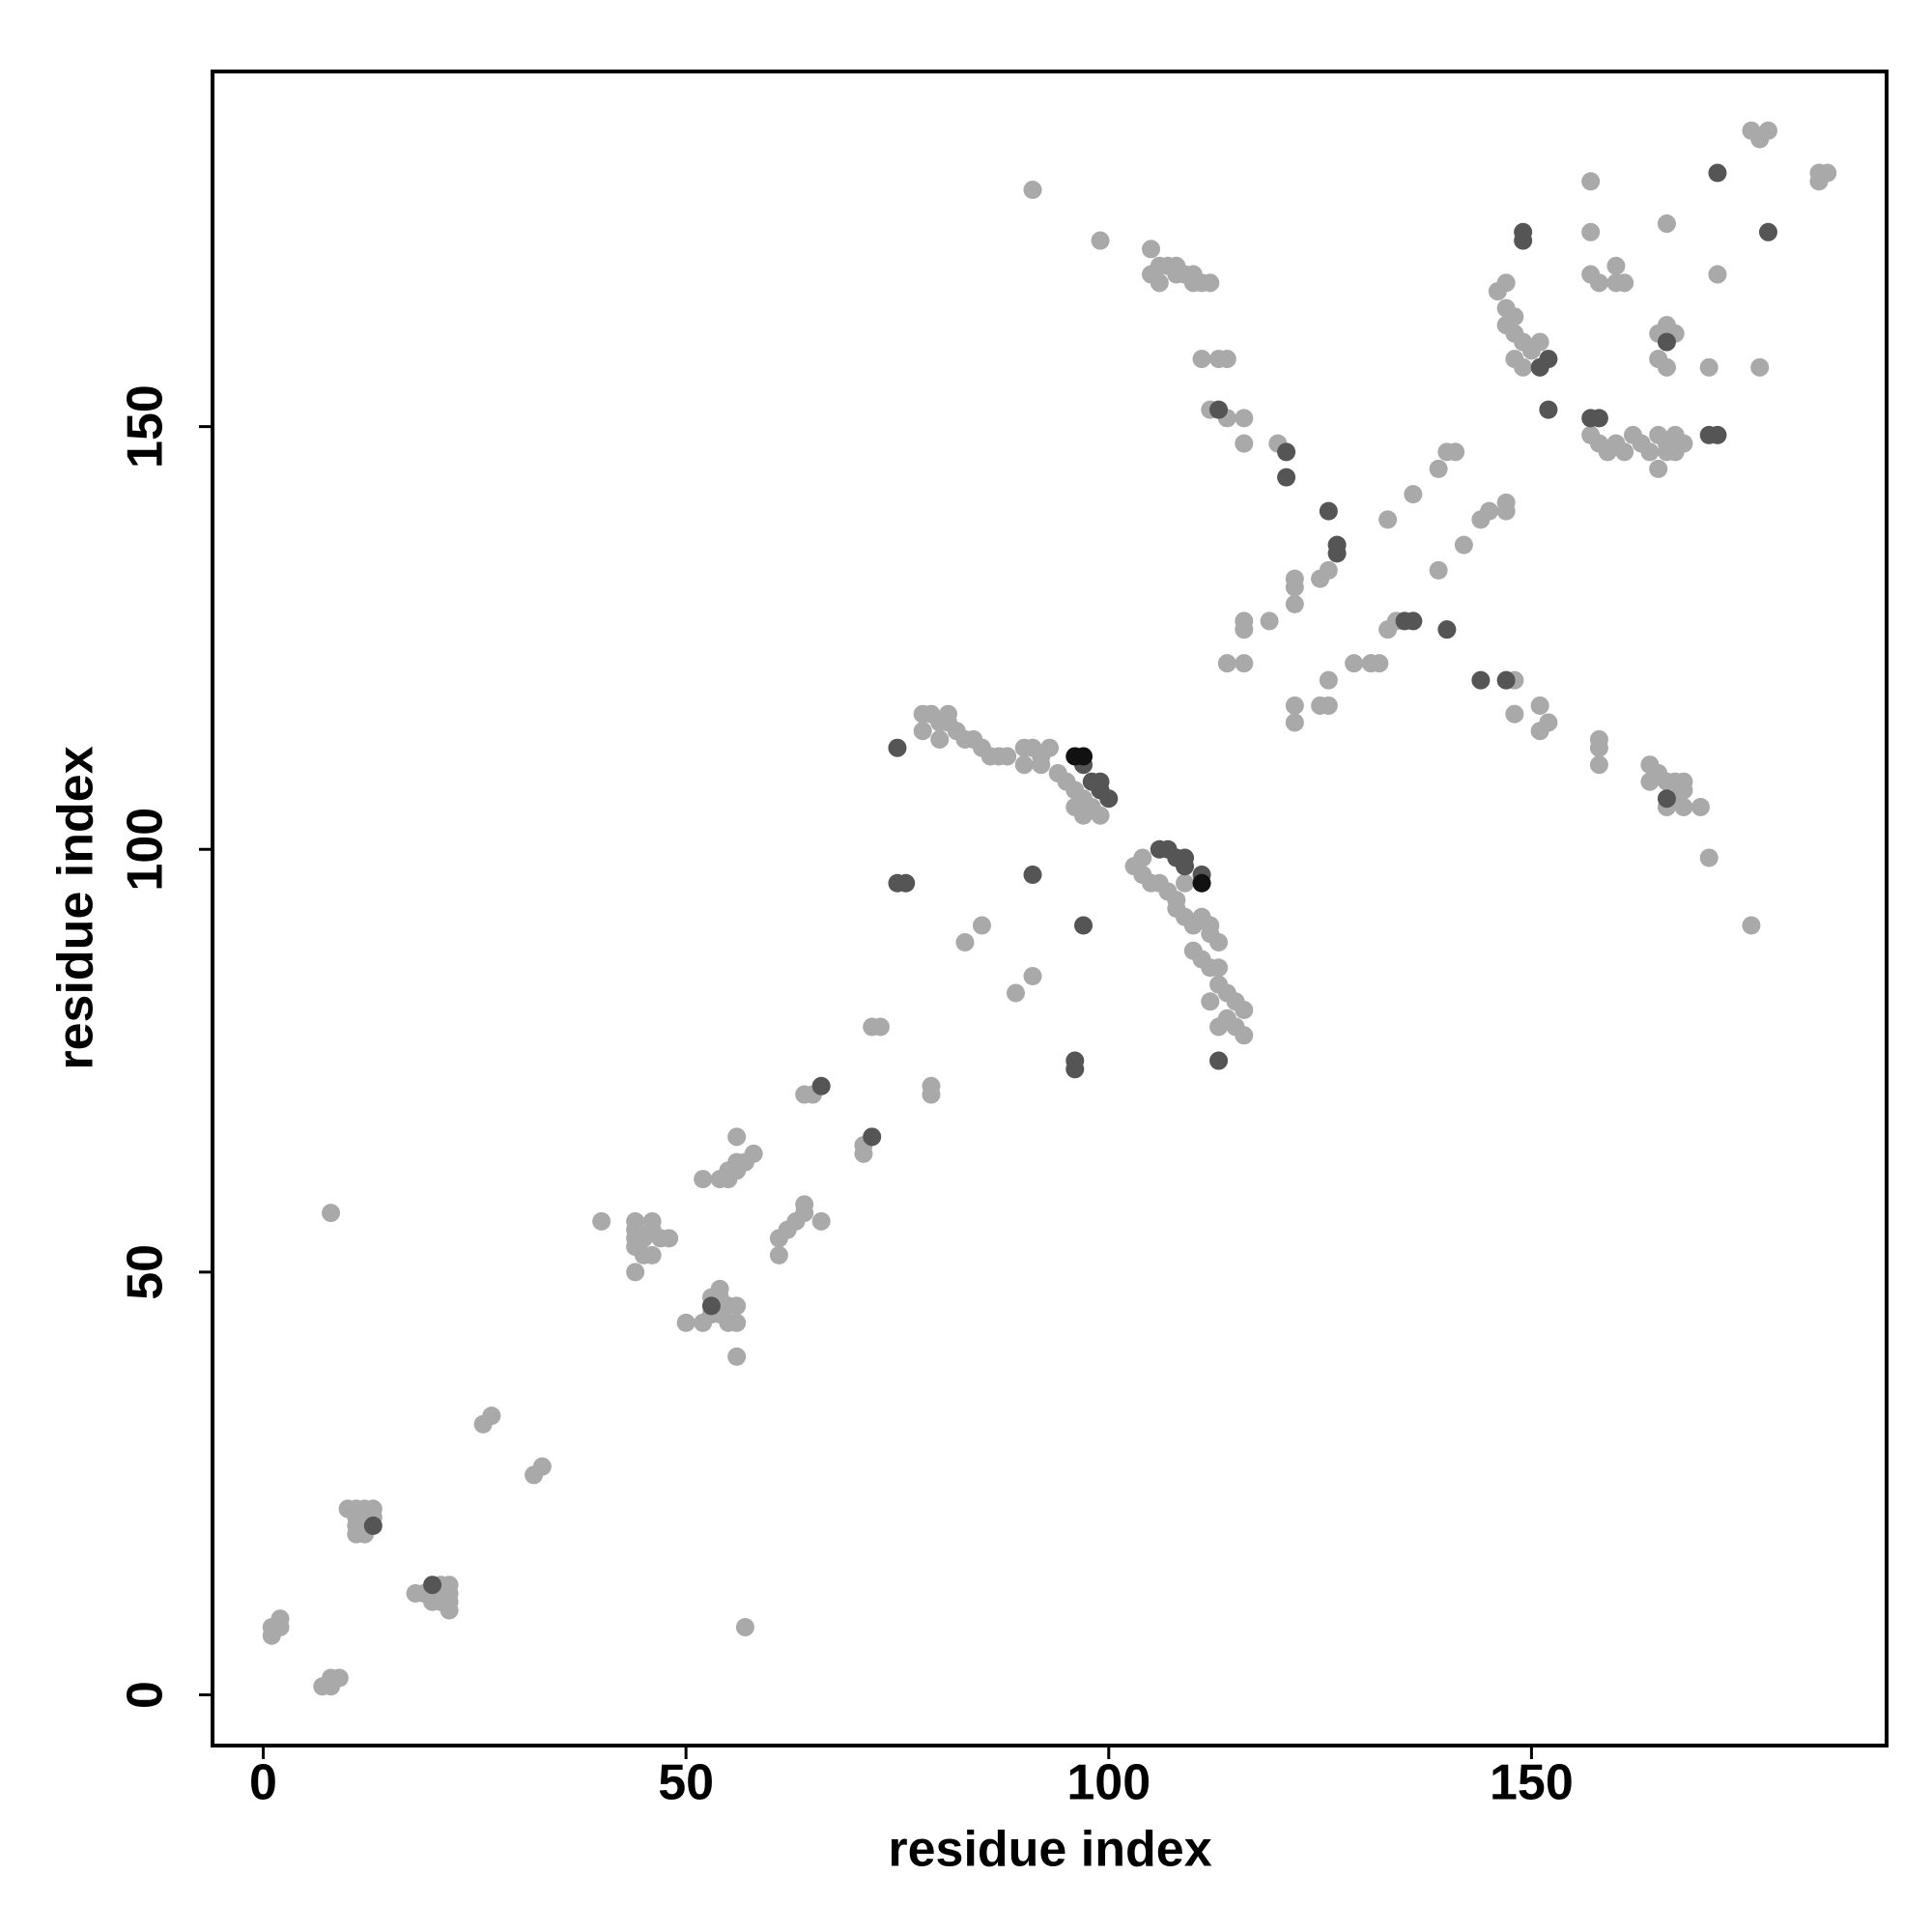  I want to click on y-tick-label: 50, so click(146, 1272).